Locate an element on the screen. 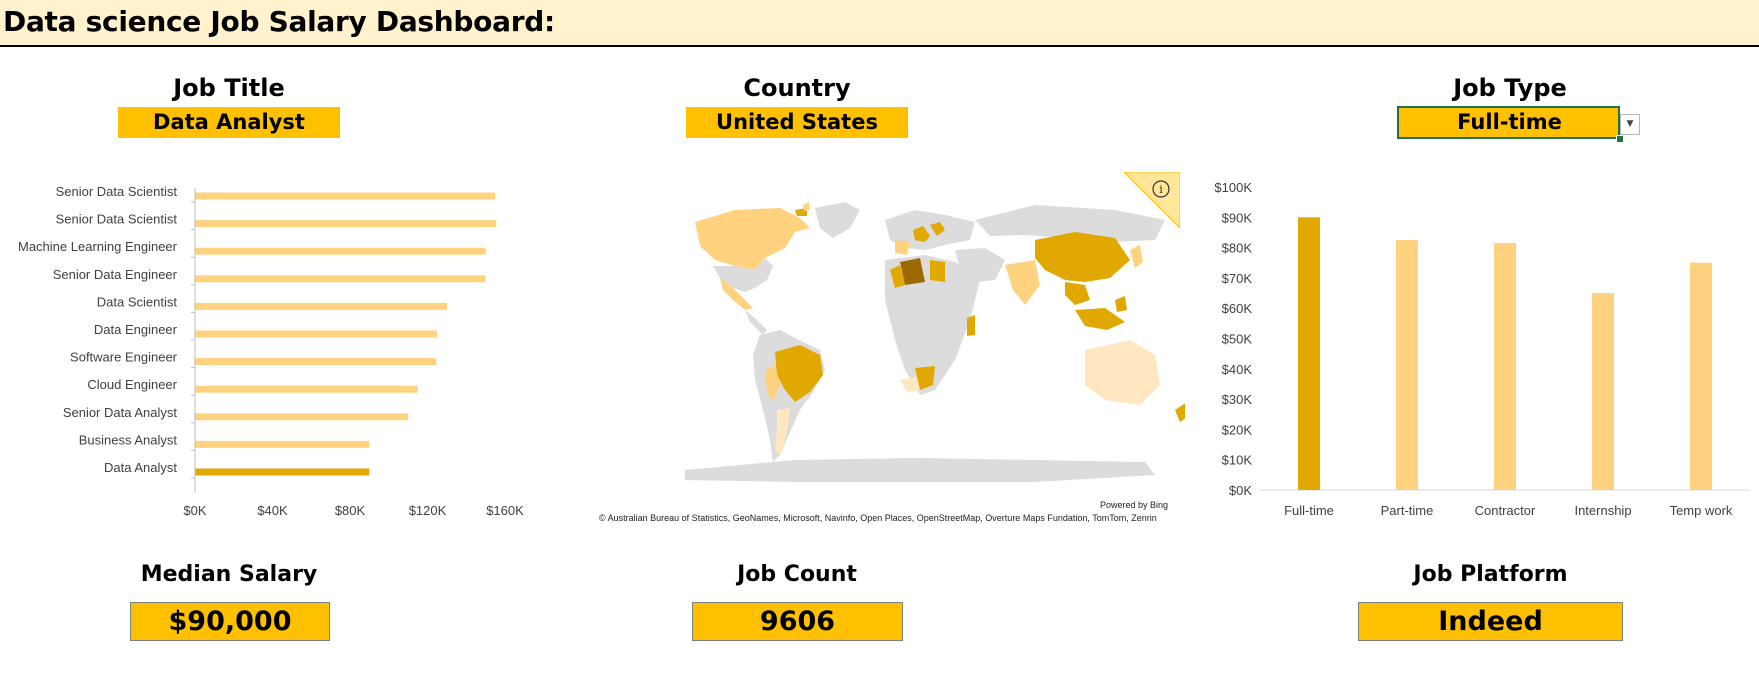 Image resolution: width=1759 pixels, height=683 pixels. bar-label-5: Data Engineer is located at coordinates (136, 329).